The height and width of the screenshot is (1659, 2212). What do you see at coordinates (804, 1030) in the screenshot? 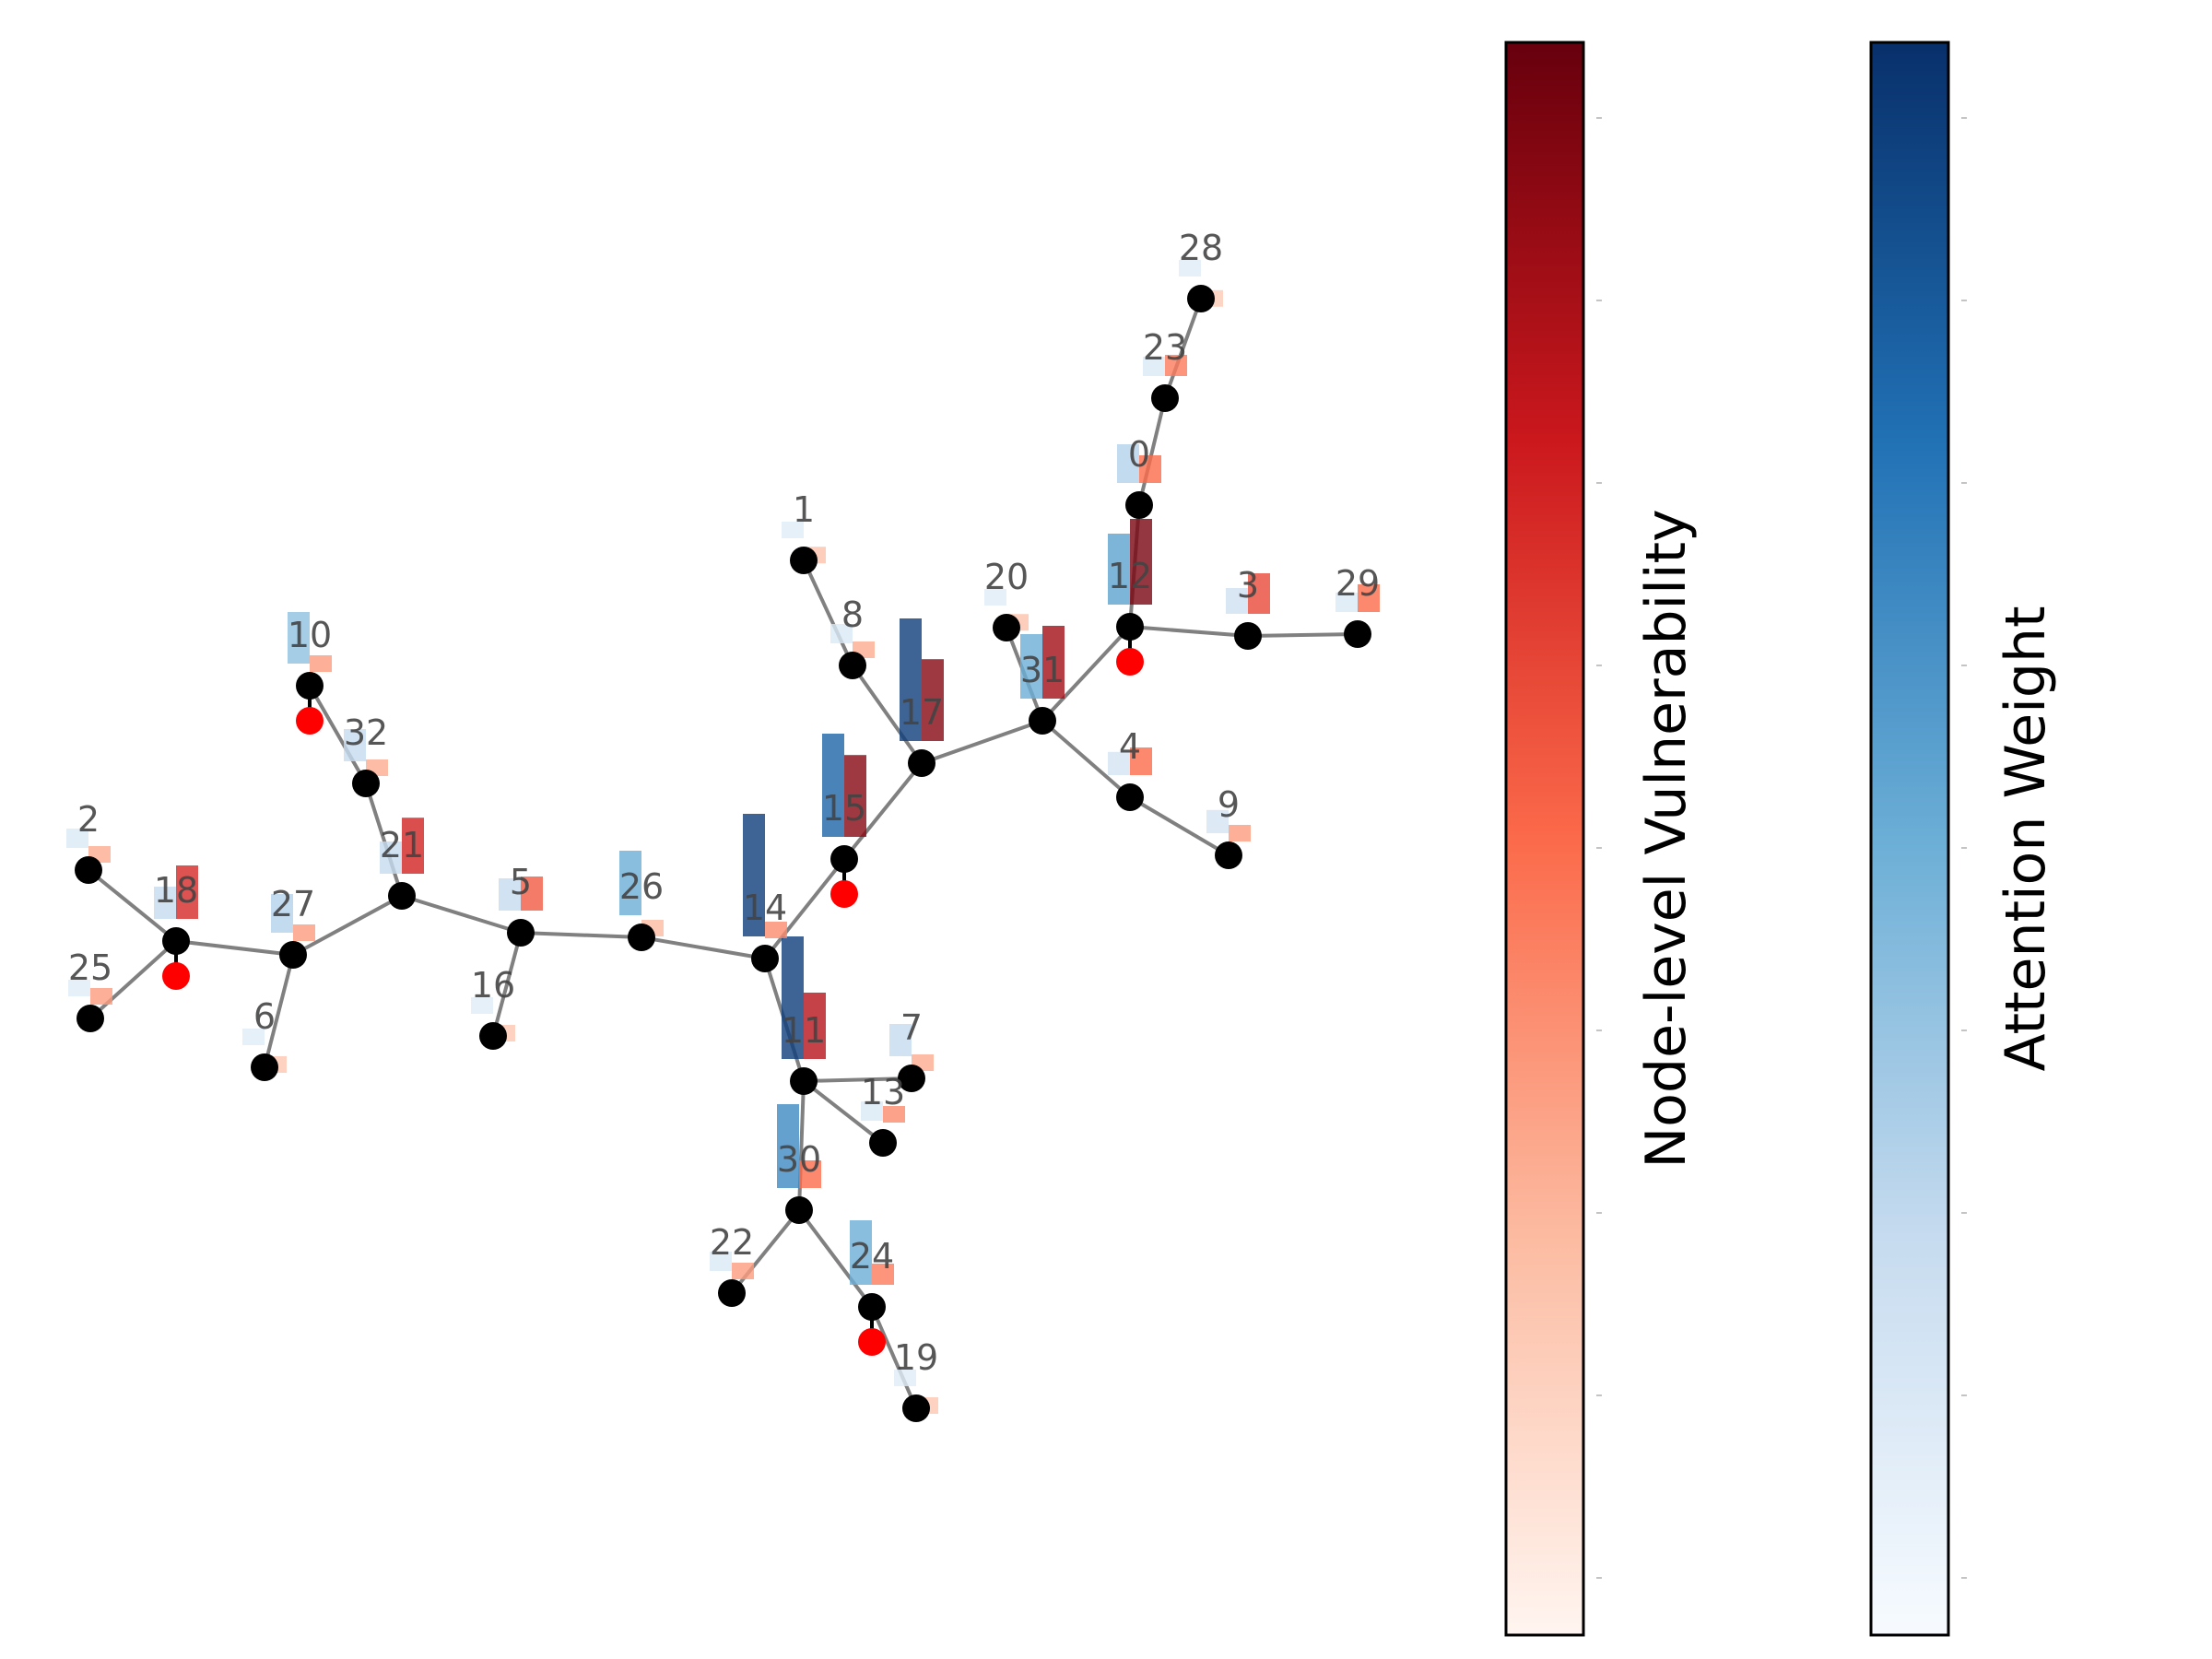
I see `node-label: 11` at bounding box center [804, 1030].